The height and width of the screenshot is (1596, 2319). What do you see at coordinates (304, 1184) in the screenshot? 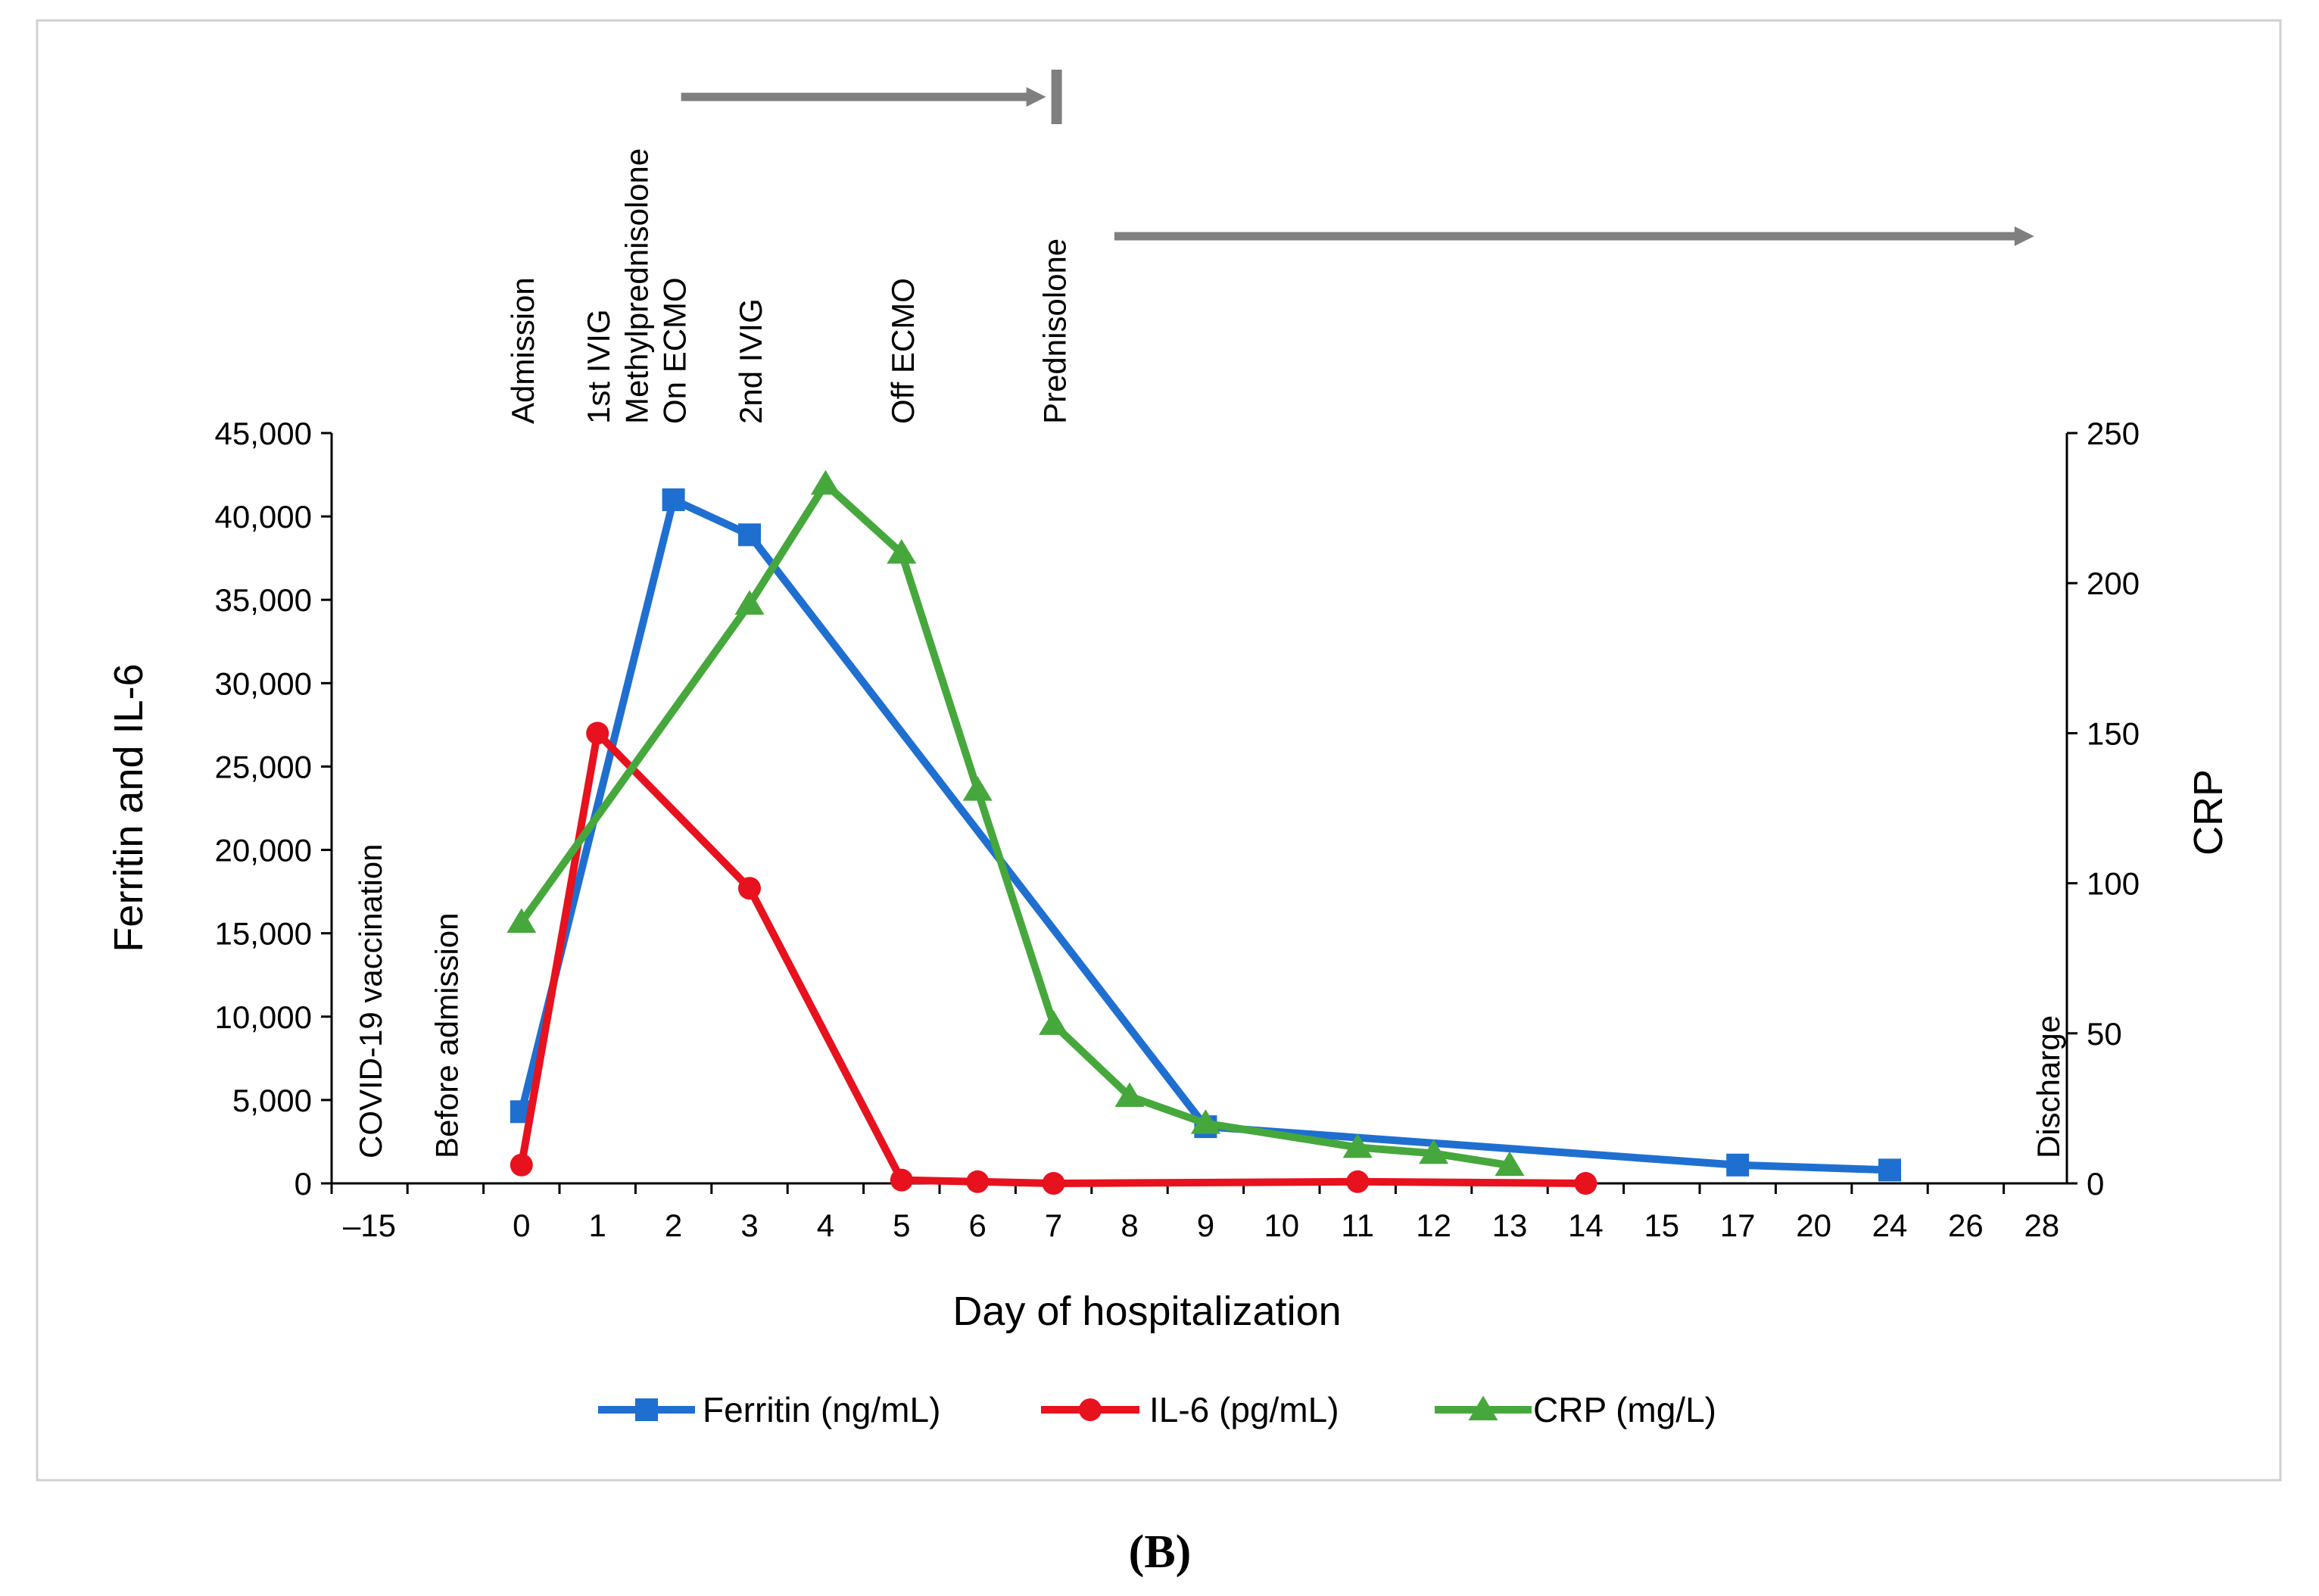
I see `left-tick-label: 0` at bounding box center [304, 1184].